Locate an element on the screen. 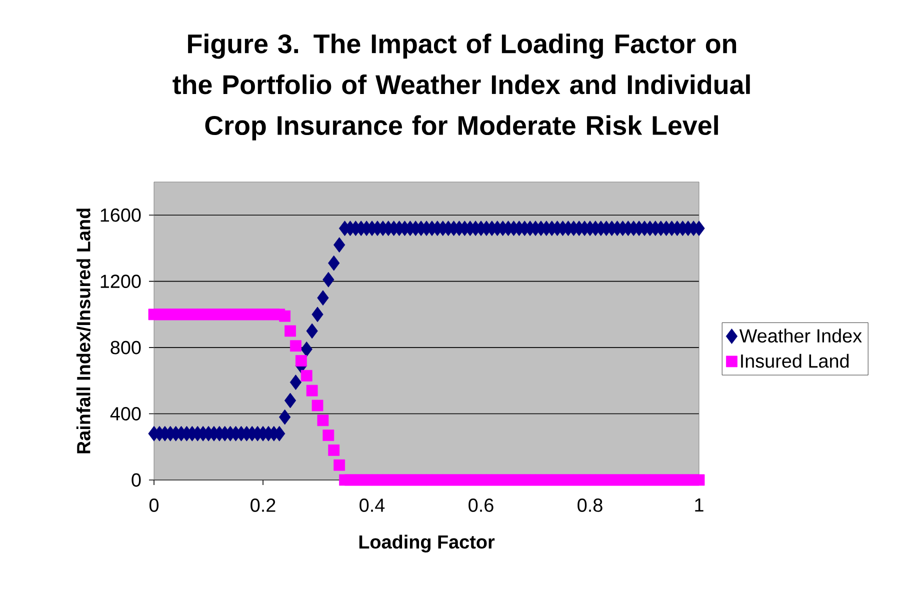 The image size is (911, 605). x-tick-label: 0.4 is located at coordinates (372, 505).